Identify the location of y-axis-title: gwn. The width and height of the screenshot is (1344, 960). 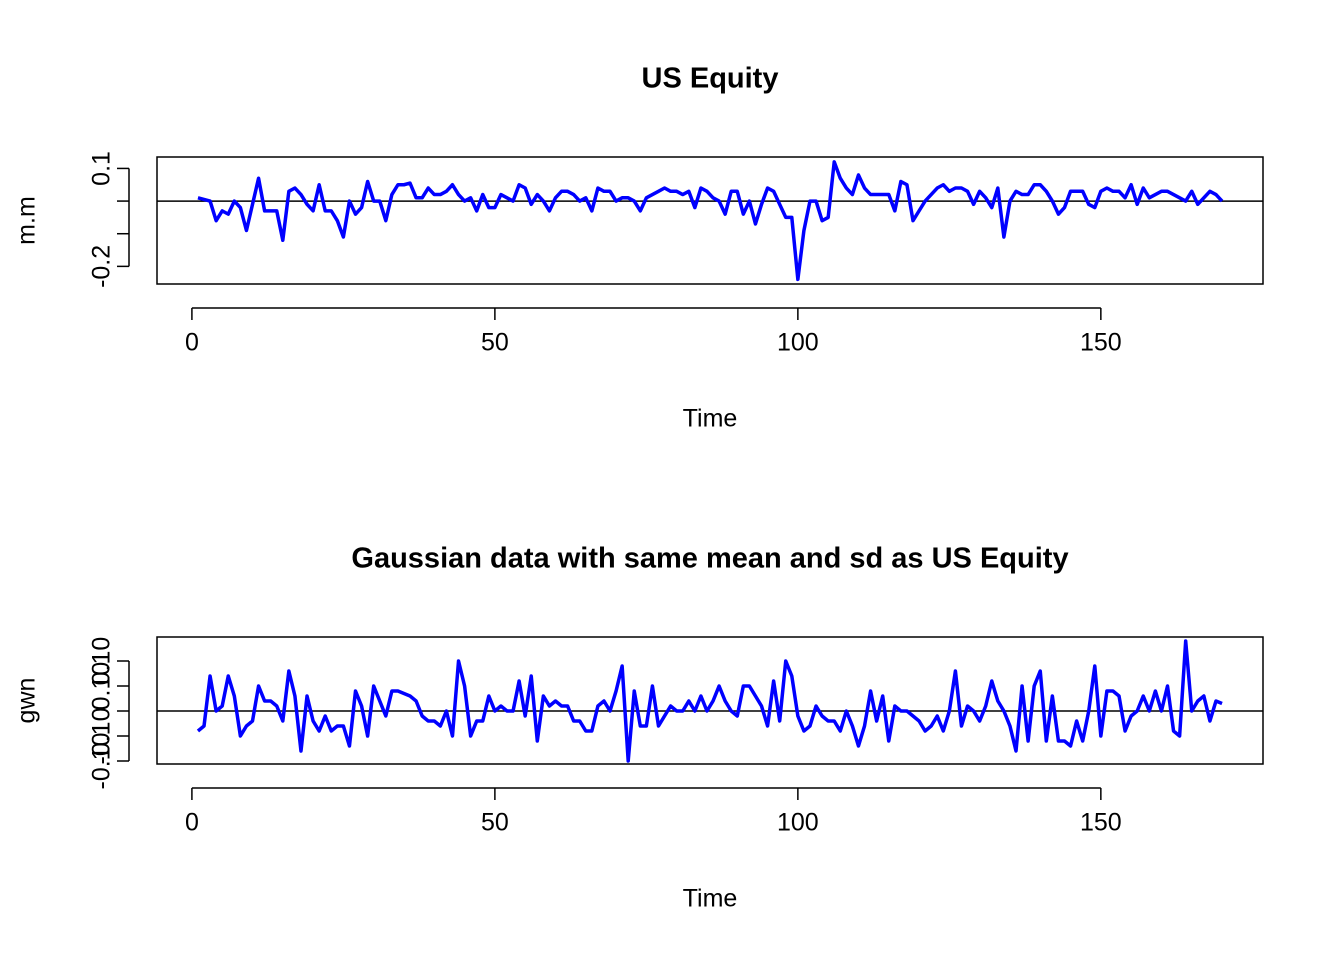
(27, 701).